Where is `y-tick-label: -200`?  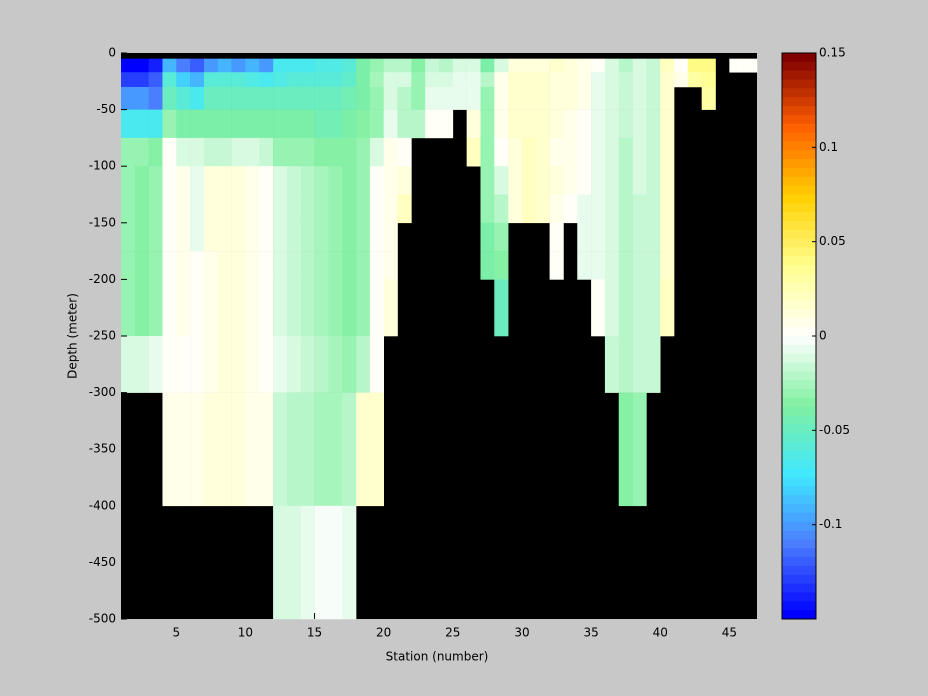 y-tick-label: -200 is located at coordinates (102, 279).